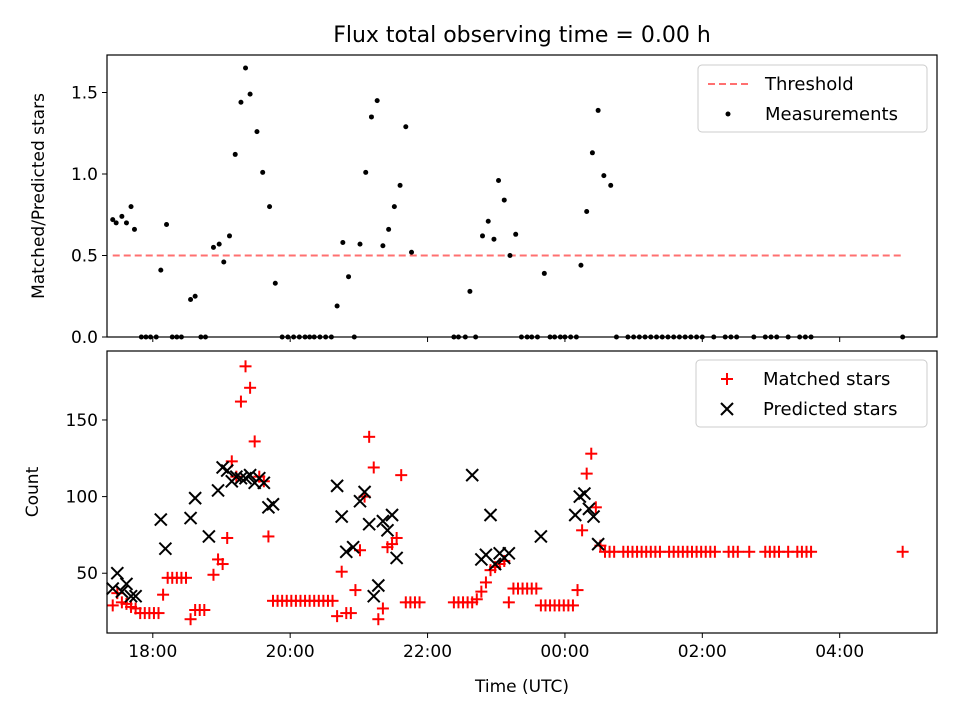 The height and width of the screenshot is (720, 960). What do you see at coordinates (702, 652) in the screenshot?
I see `x-tick-label: 02:00` at bounding box center [702, 652].